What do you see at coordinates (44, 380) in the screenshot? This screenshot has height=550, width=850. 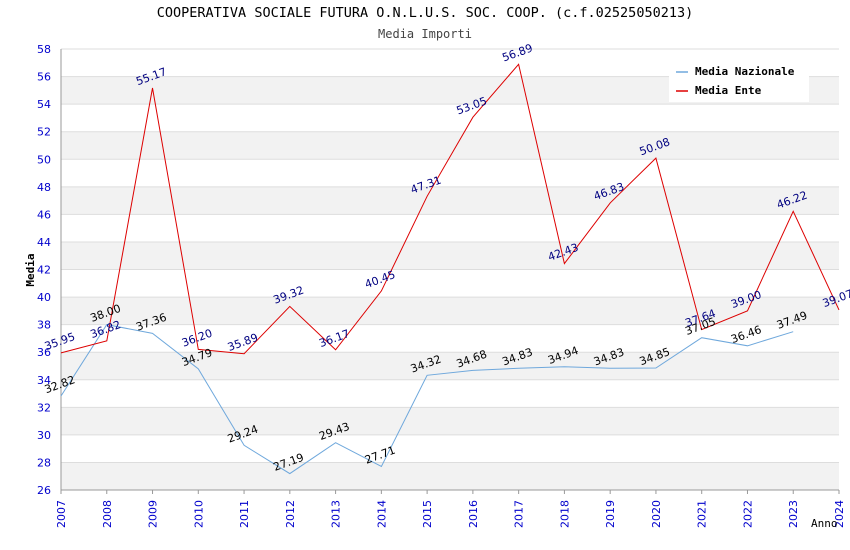 I see `y-tick-label: 34` at bounding box center [44, 380].